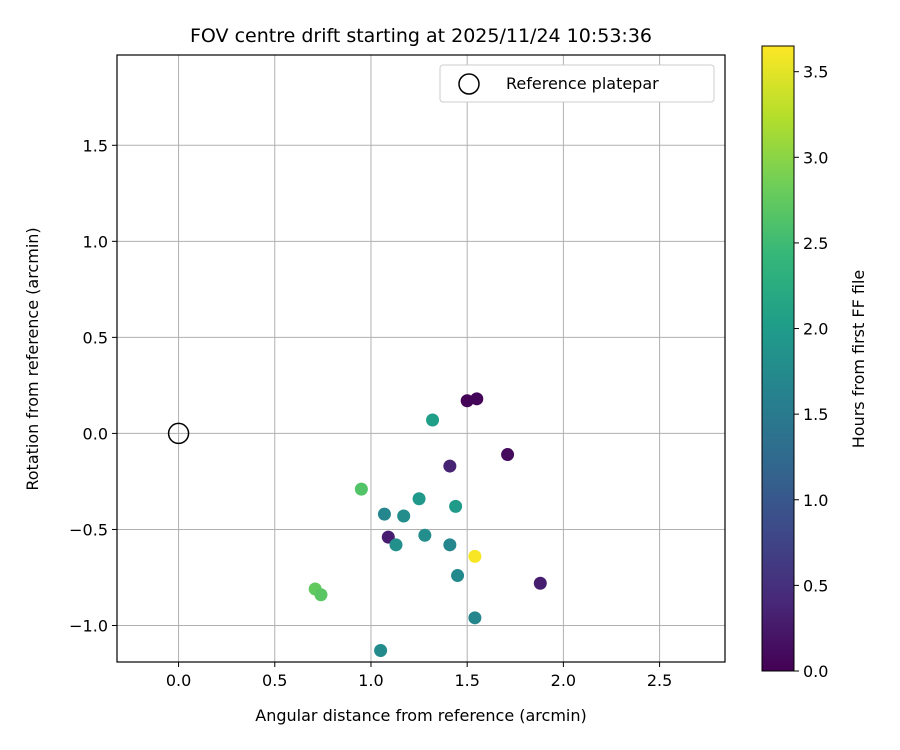 This screenshot has height=750, width=900. What do you see at coordinates (370, 680) in the screenshot?
I see `x-tick-label: 1.0` at bounding box center [370, 680].